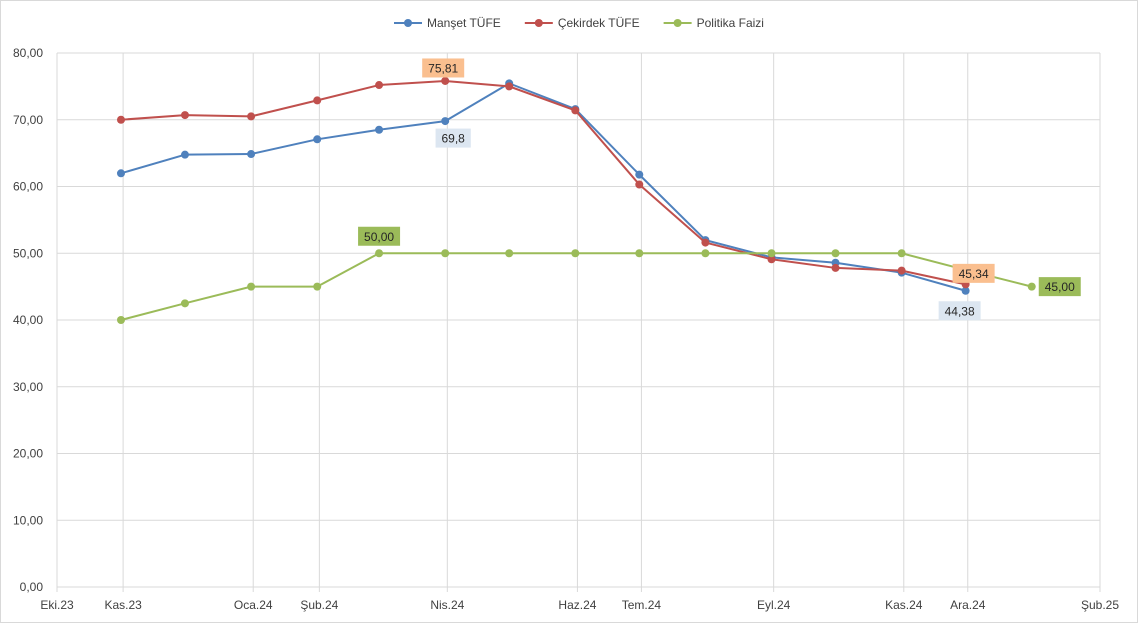 This screenshot has width=1138, height=624. What do you see at coordinates (253, 605) in the screenshot?
I see `x-tick-label: Oca.24` at bounding box center [253, 605].